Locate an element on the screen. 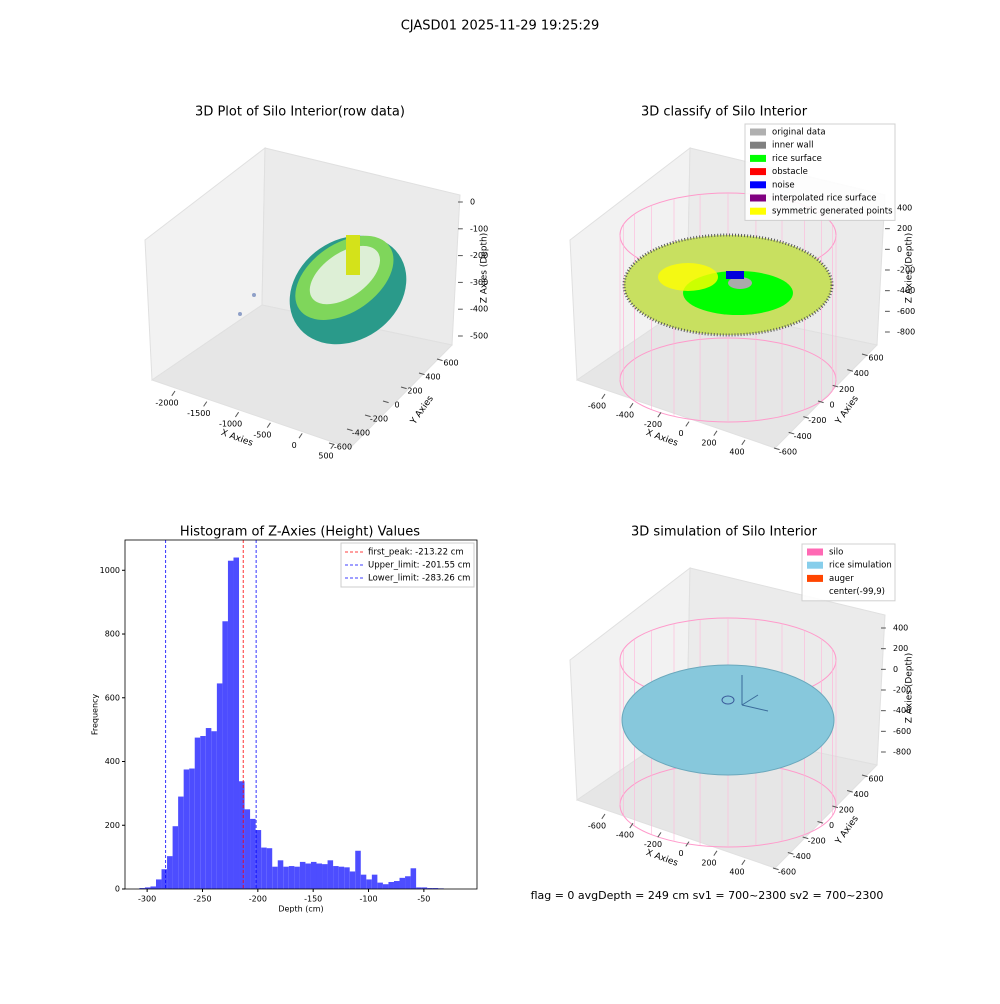  x-tick-label: -500 is located at coordinates (262, 434).